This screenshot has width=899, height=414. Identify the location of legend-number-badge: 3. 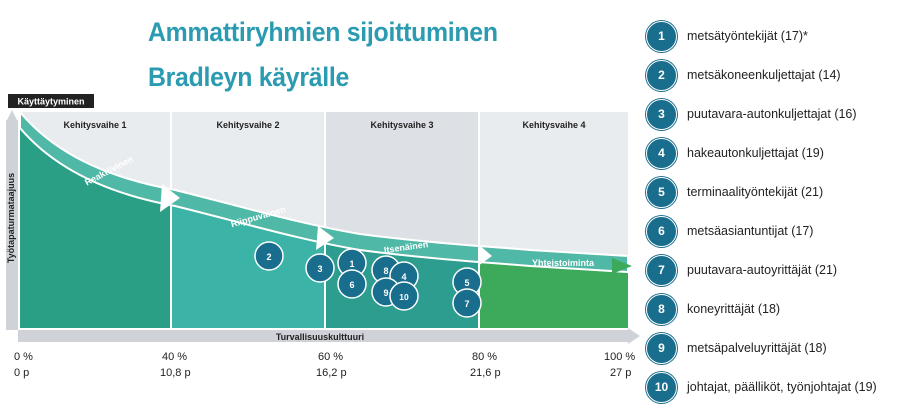
(661, 114).